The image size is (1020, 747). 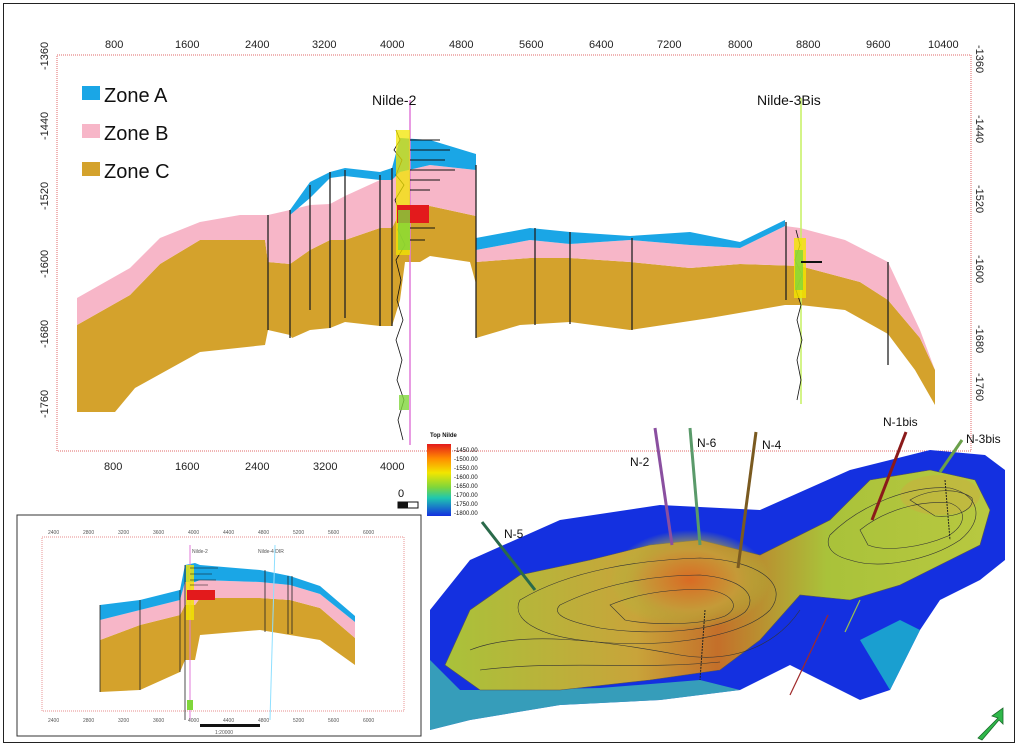 I want to click on y-tick-right: -1760, so click(x=979, y=387).